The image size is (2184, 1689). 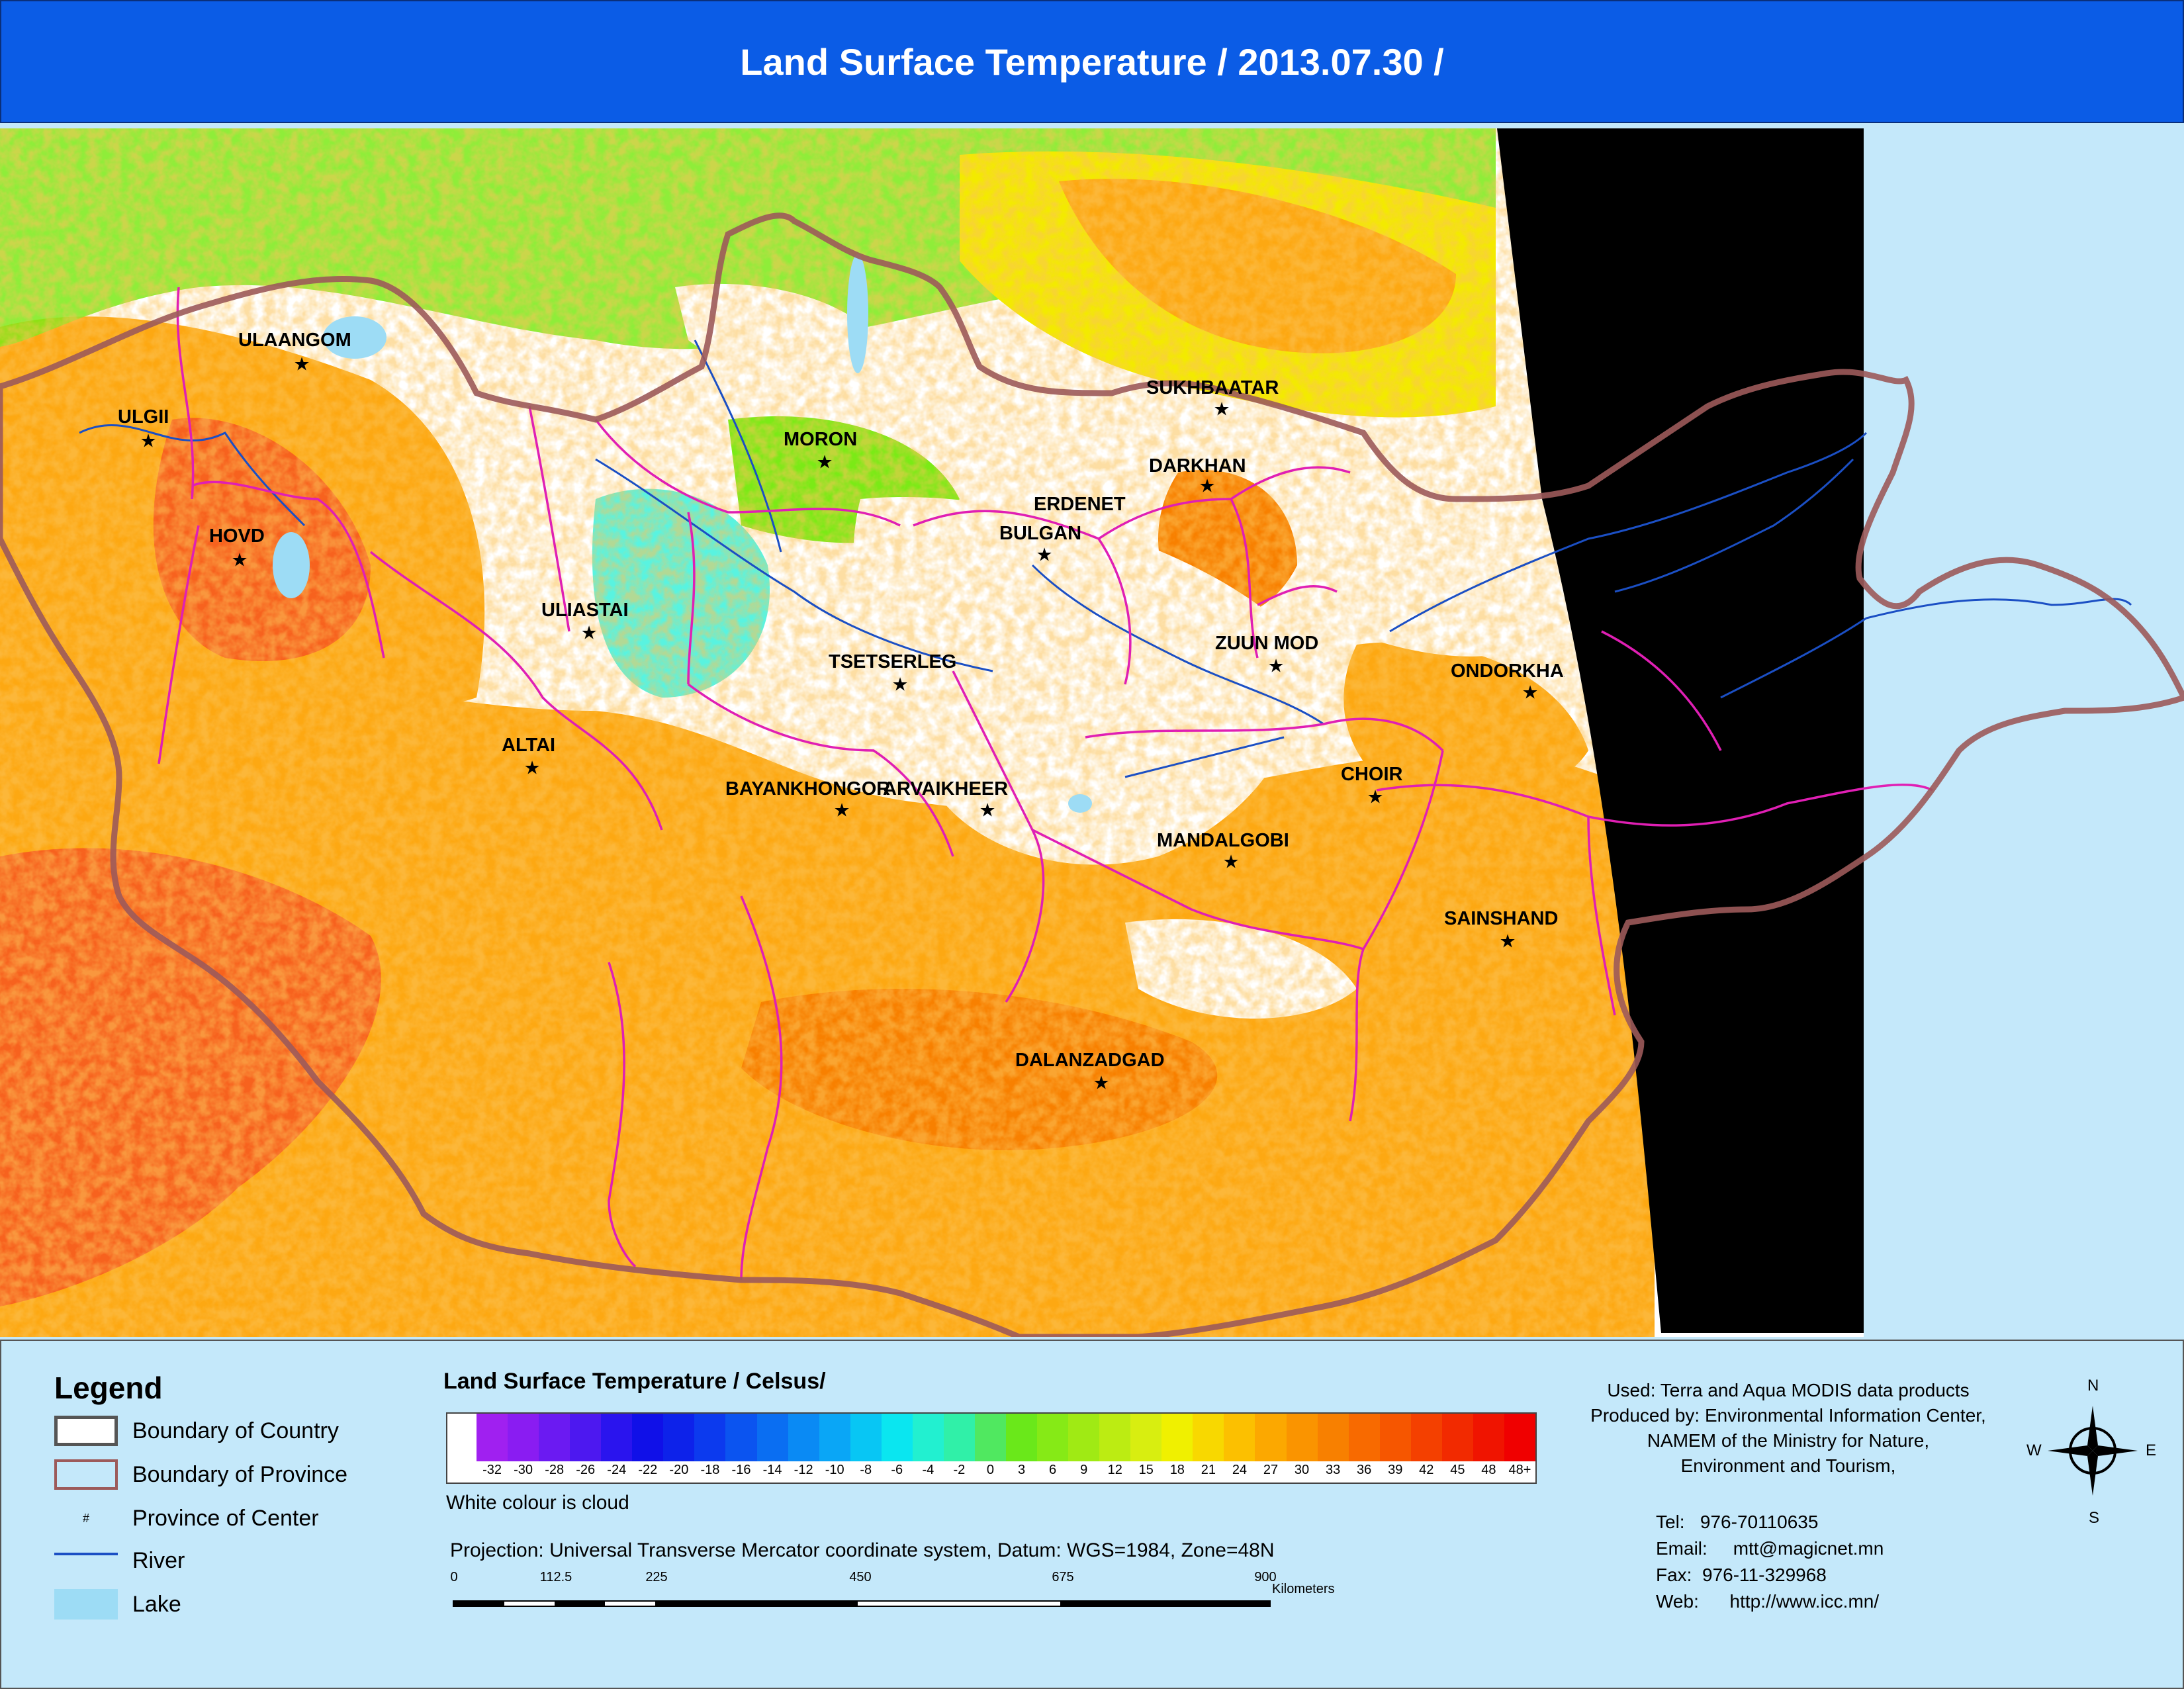 What do you see at coordinates (1376, 796) in the screenshot?
I see `province-center-star-choir: ★` at bounding box center [1376, 796].